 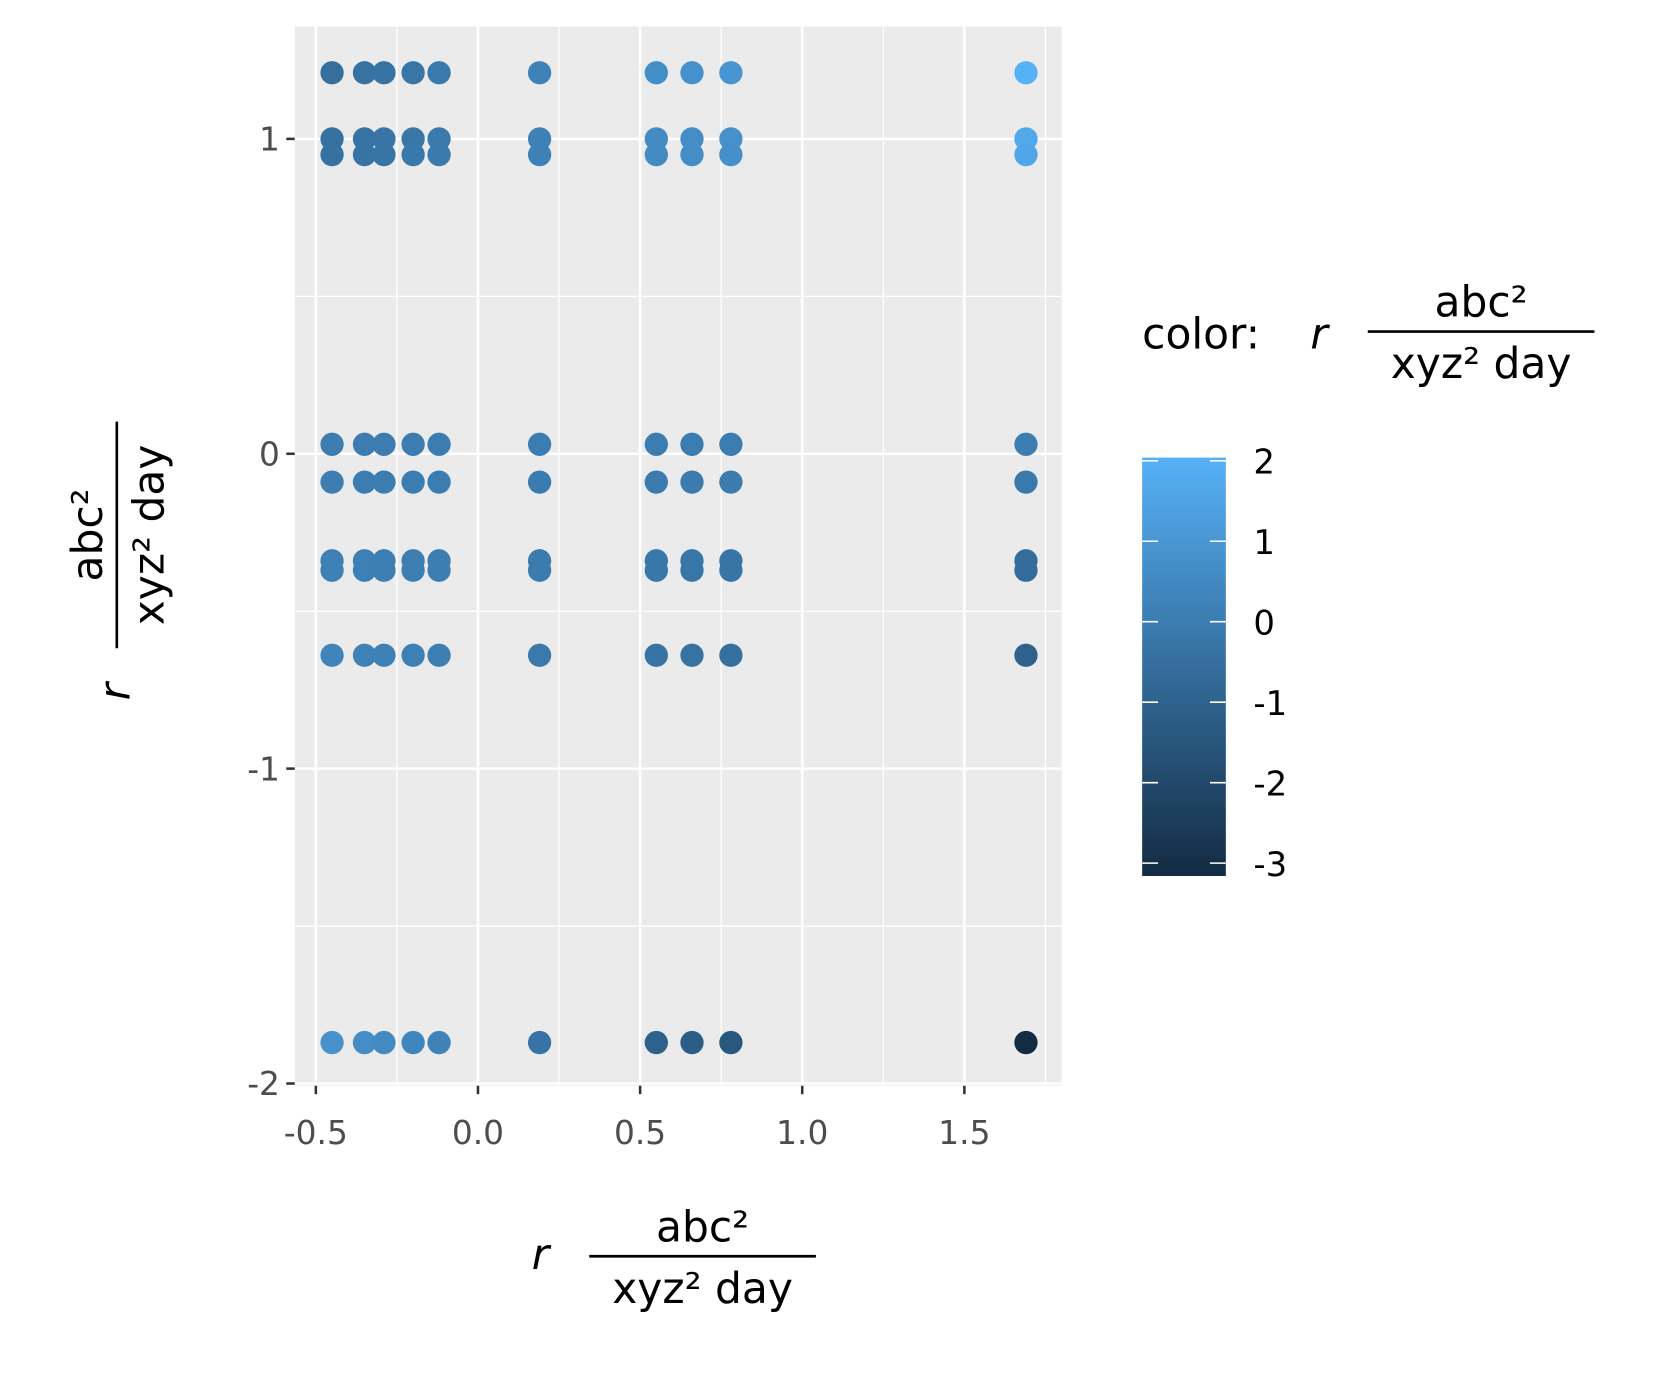 I want to click on y-tick-label: 0, so click(x=269, y=454).